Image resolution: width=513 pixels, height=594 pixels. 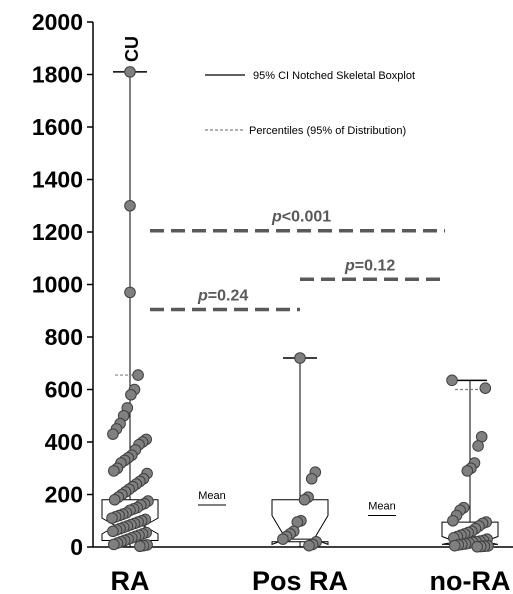 What do you see at coordinates (301, 217) in the screenshot?
I see `p-value-label: p<0.001` at bounding box center [301, 217].